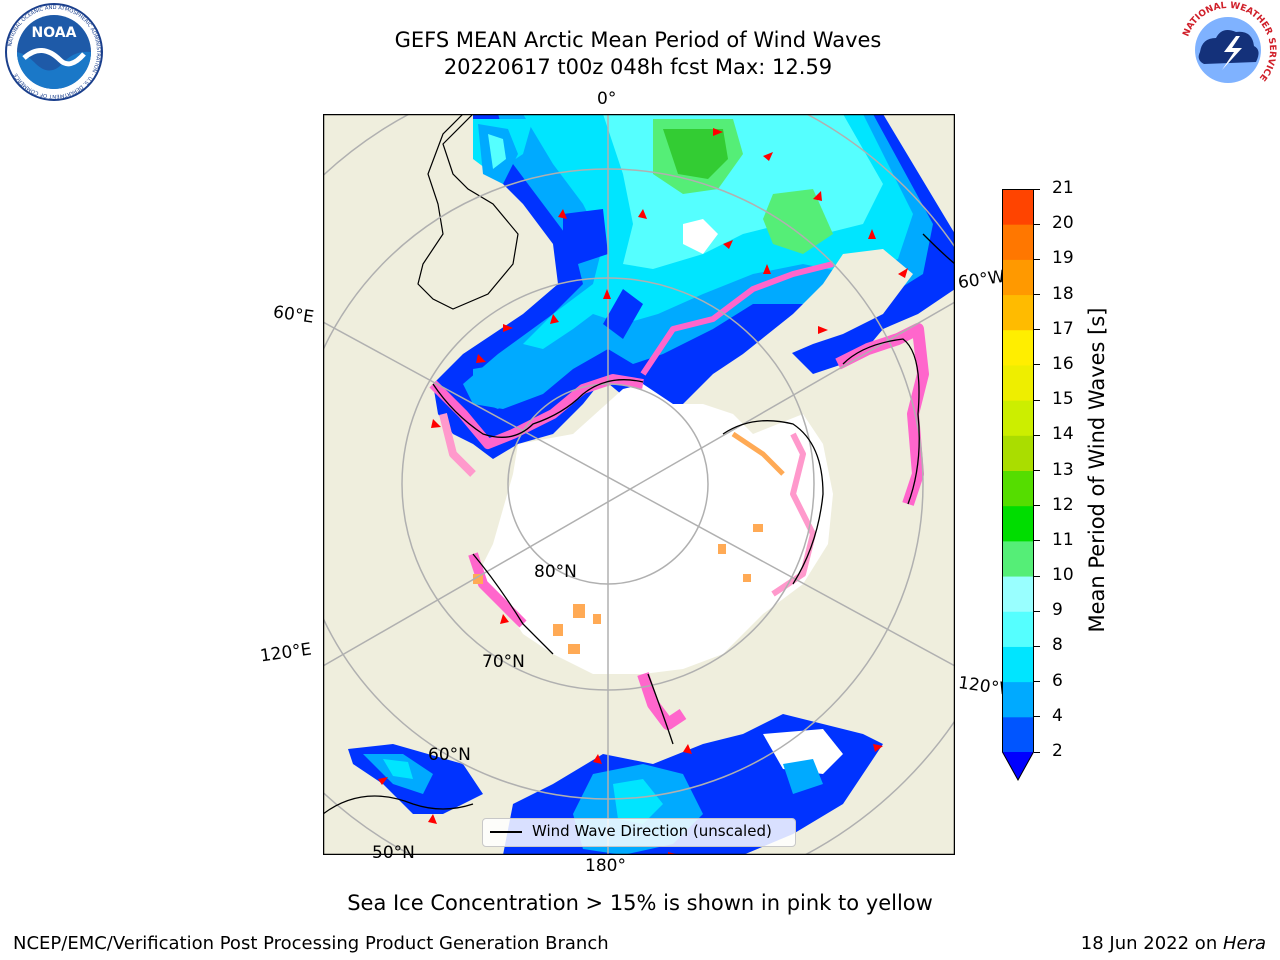 This screenshot has height=960, width=1280. Describe the element at coordinates (1063, 504) in the screenshot. I see `colorbar-tick-label: 12` at that location.